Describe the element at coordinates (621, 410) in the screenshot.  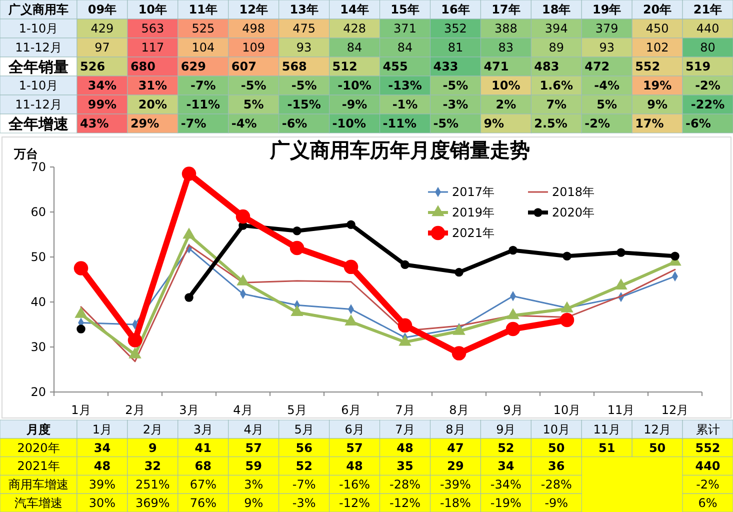
I see `x-tick-label: 11月` at that location.